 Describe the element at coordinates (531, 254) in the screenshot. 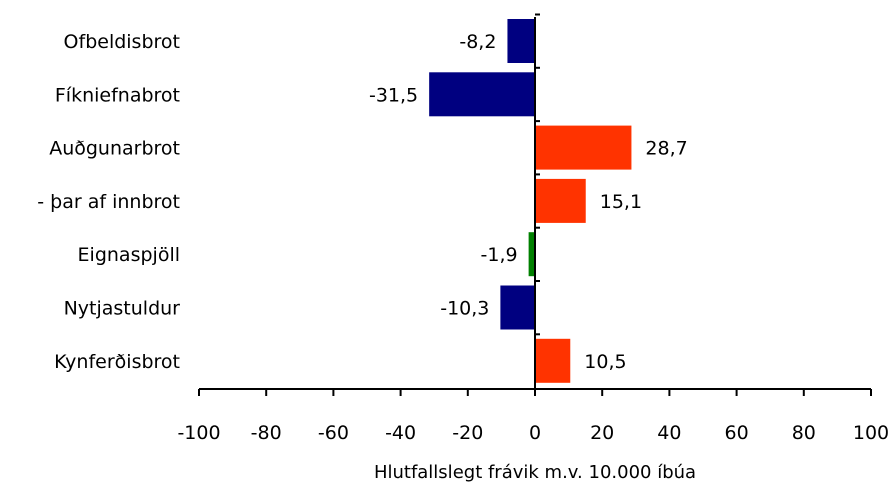

I see `bar-eignaspj-ll` at that location.